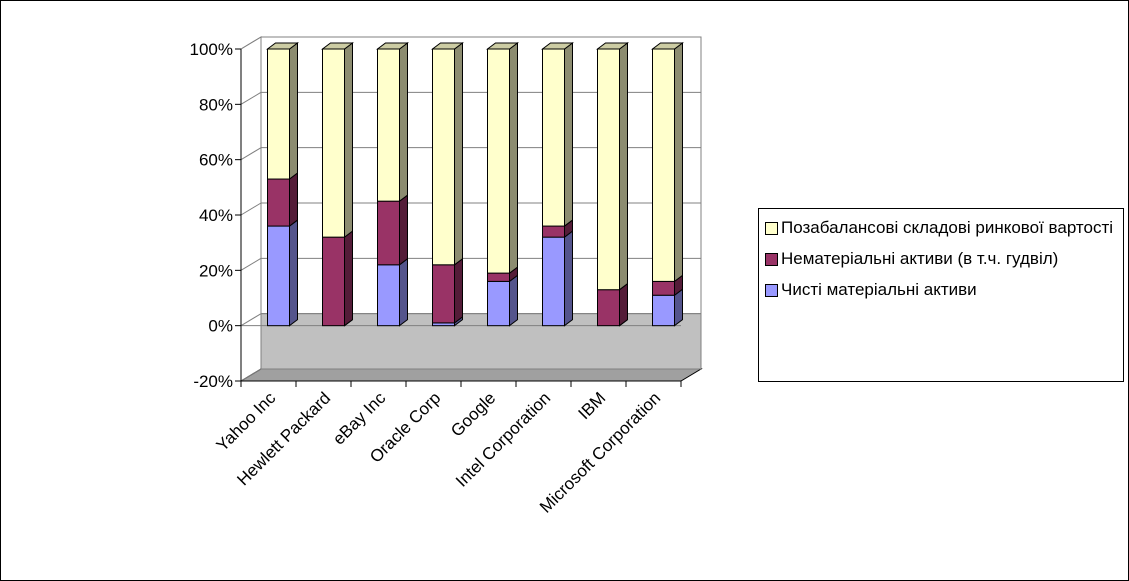 This screenshot has height=581, width=1129. I want to click on y-tick-label-5: 0%, so click(220, 326).